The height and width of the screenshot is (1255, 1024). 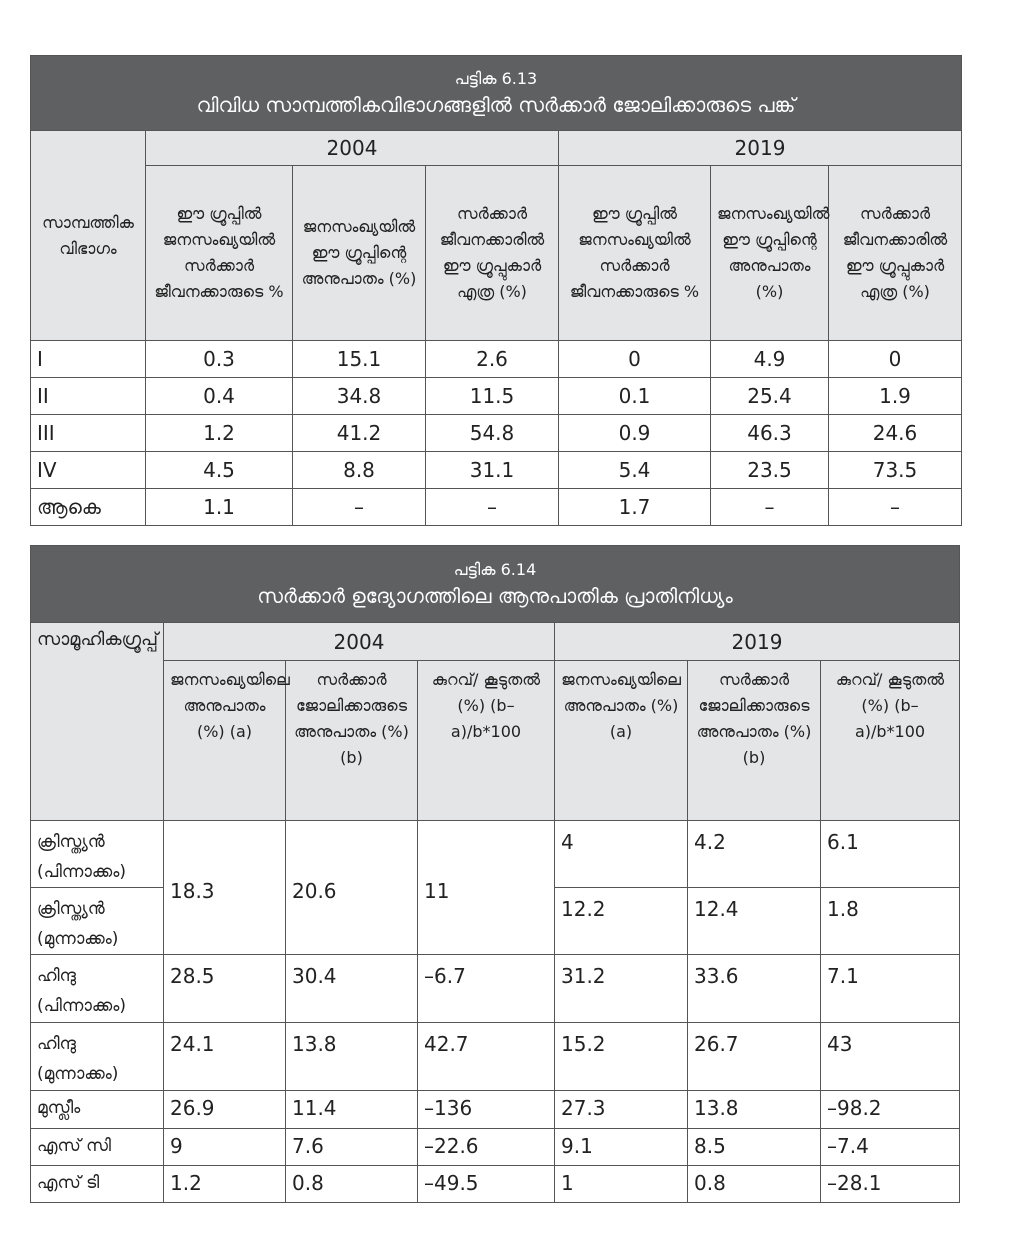 What do you see at coordinates (219, 470) in the screenshot?
I see `cell: 4.5` at bounding box center [219, 470].